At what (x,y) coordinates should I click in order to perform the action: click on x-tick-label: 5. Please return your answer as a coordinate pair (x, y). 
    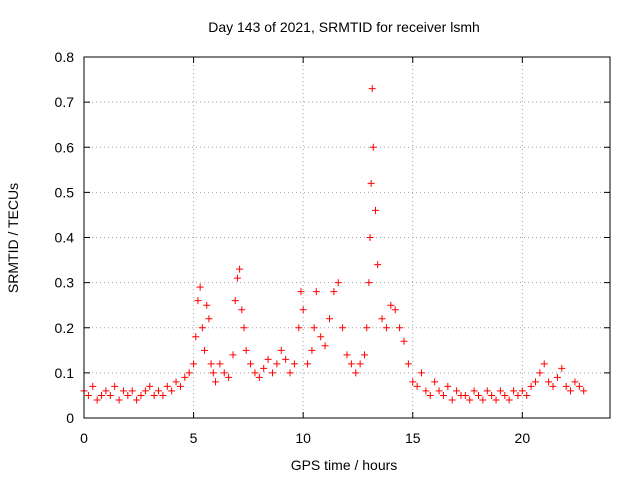
    Looking at the image, I should click on (194, 438).